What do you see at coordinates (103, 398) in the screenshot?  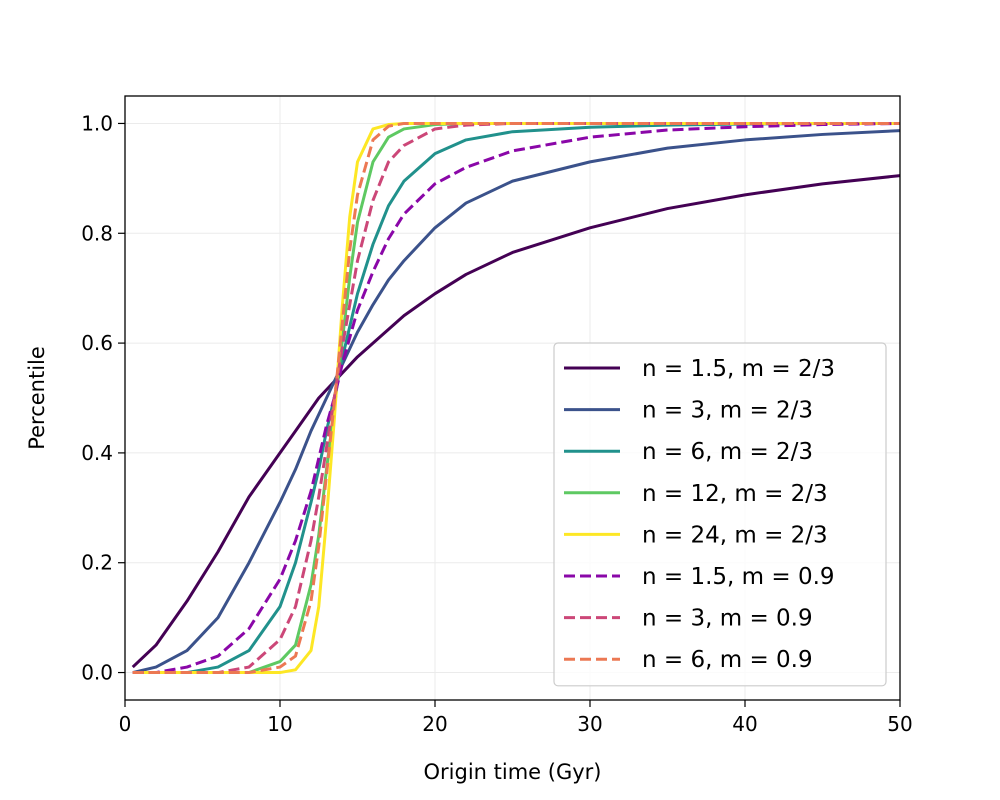 I see `y-axis-ticks: 0.0 0.2 0.4 0.6 0.8 1.0` at bounding box center [103, 398].